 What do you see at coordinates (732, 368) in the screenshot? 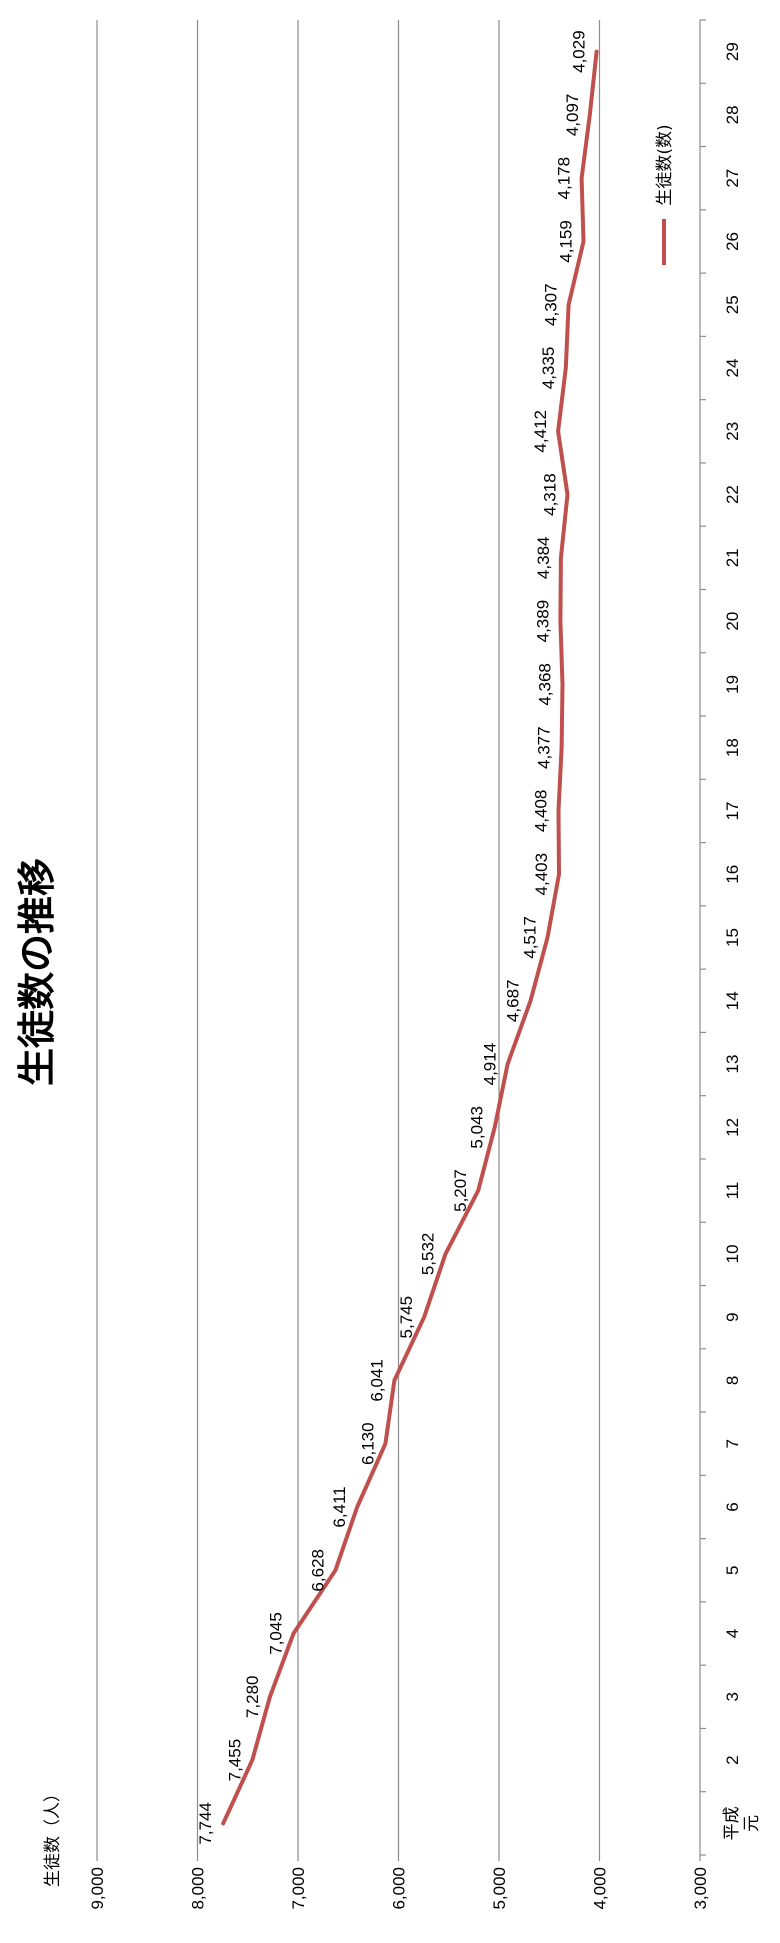
I see `category-tick-label: 24` at bounding box center [732, 368].